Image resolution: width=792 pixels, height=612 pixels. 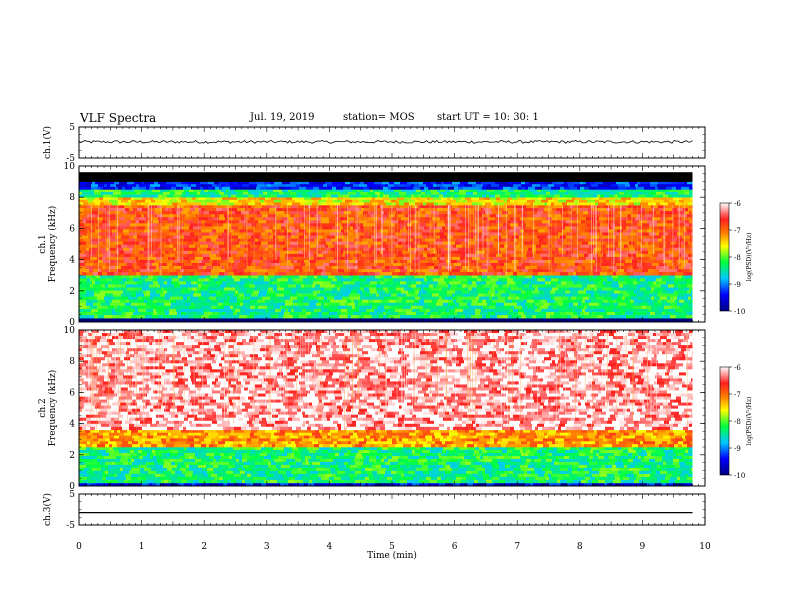 I want to click on start-time-label: start UT = 10: 30: 1, so click(x=488, y=117).